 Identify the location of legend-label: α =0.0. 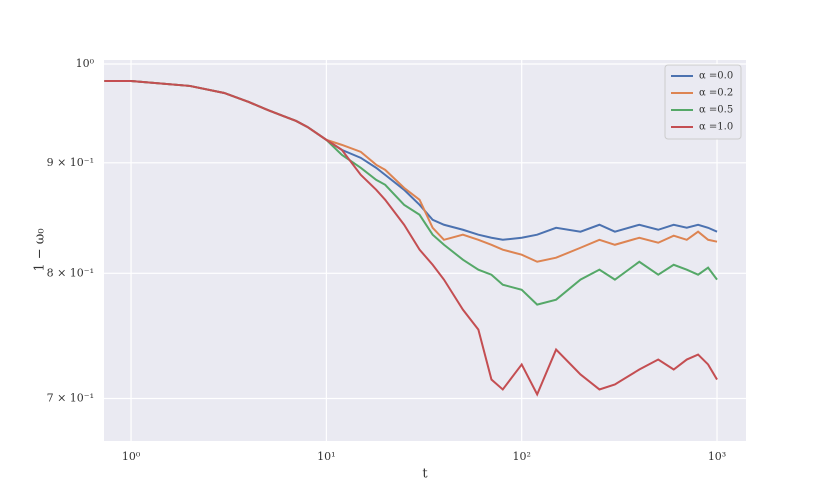
(716, 76).